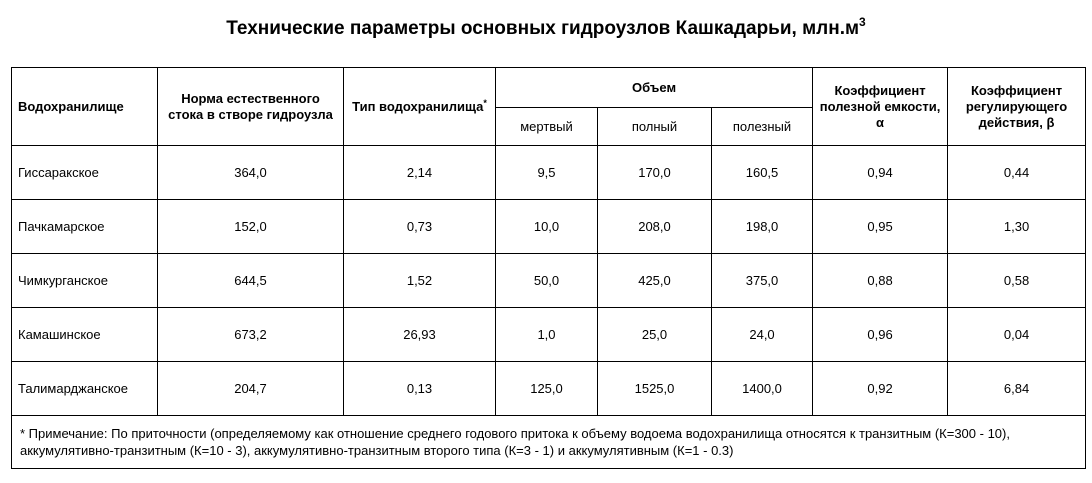 This screenshot has width=1092, height=483. I want to click on page-title-superscript: 3, so click(862, 22).